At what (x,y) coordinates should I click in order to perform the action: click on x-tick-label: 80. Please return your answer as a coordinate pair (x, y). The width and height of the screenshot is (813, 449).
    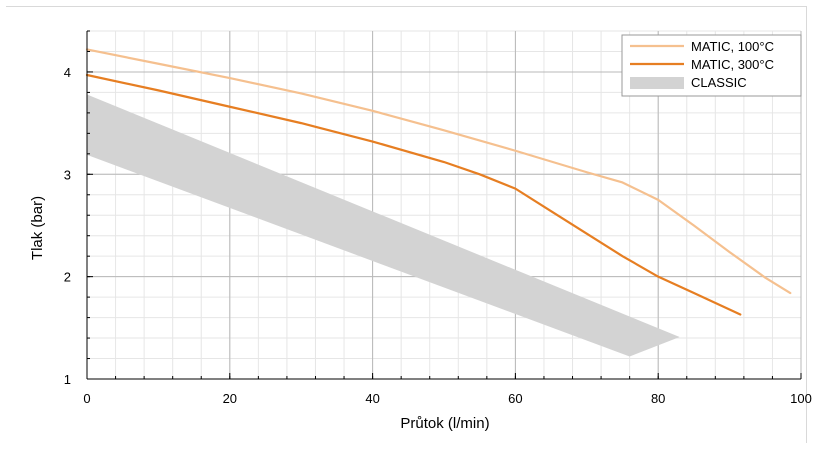
    Looking at the image, I should click on (658, 398).